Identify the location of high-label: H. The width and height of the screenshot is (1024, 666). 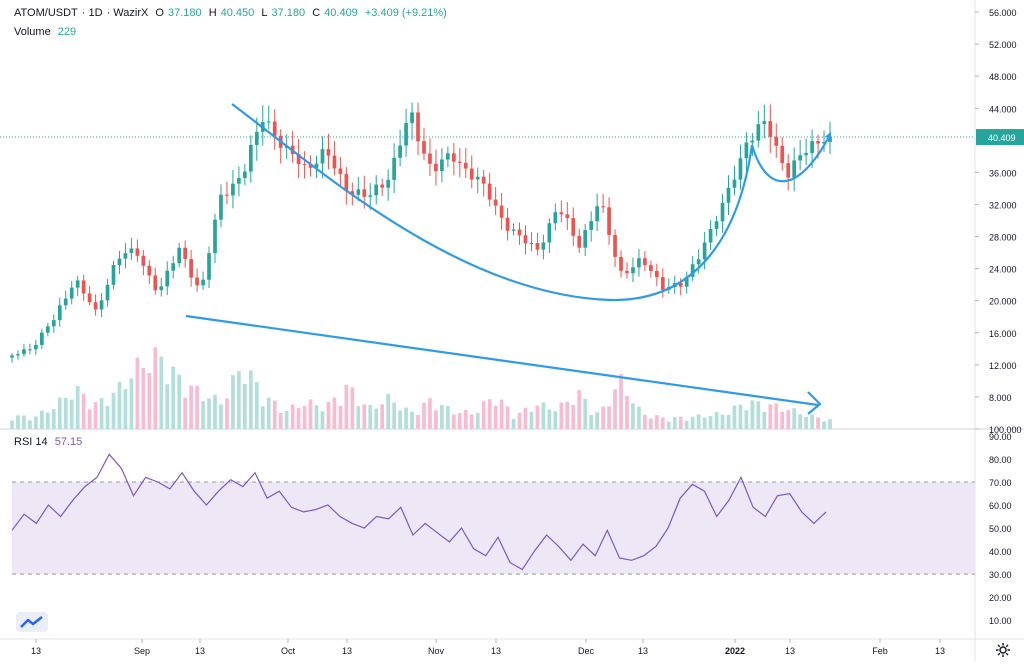
(212, 13).